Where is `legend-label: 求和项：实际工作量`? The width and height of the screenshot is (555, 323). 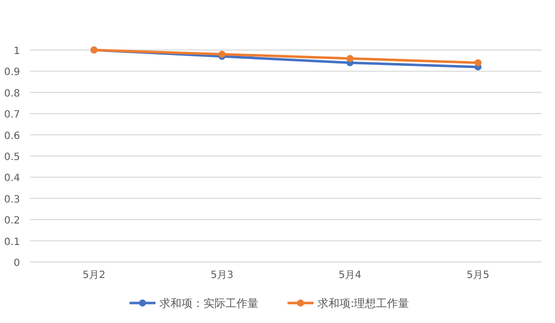 legend-label: 求和项：实际工作量 is located at coordinates (209, 303).